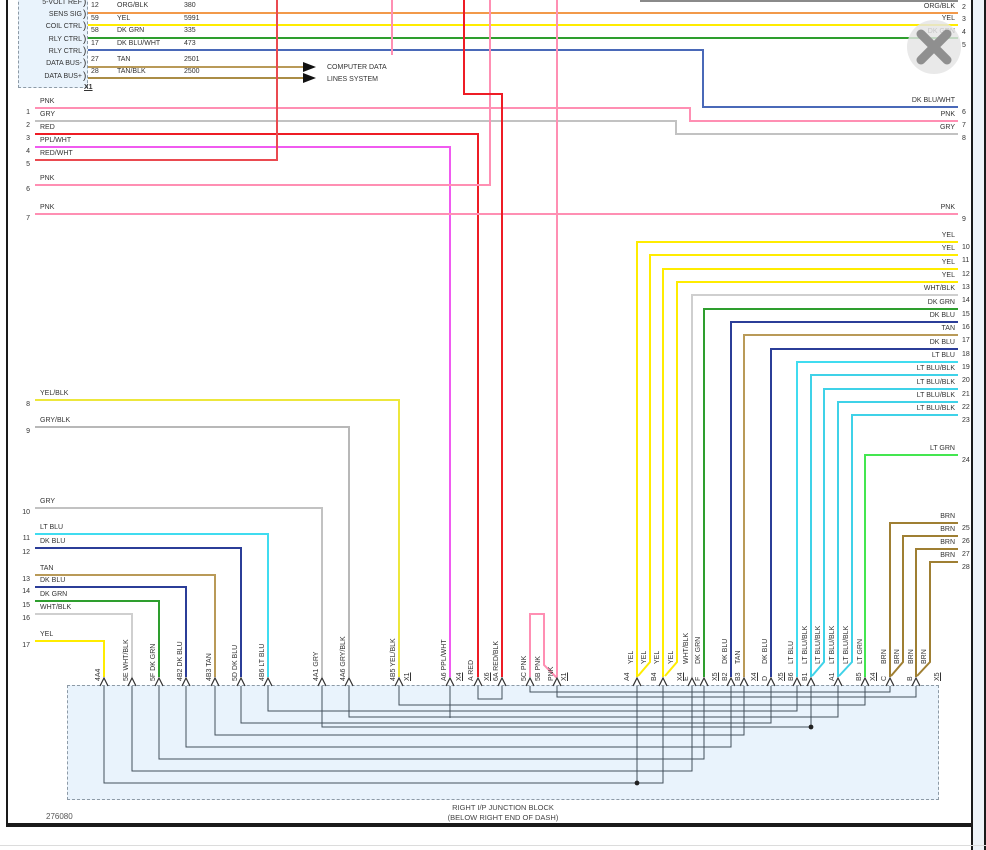 The width and height of the screenshot is (986, 850). What do you see at coordinates (490, 693) in the screenshot?
I see `bus-a-6a` at bounding box center [490, 693].